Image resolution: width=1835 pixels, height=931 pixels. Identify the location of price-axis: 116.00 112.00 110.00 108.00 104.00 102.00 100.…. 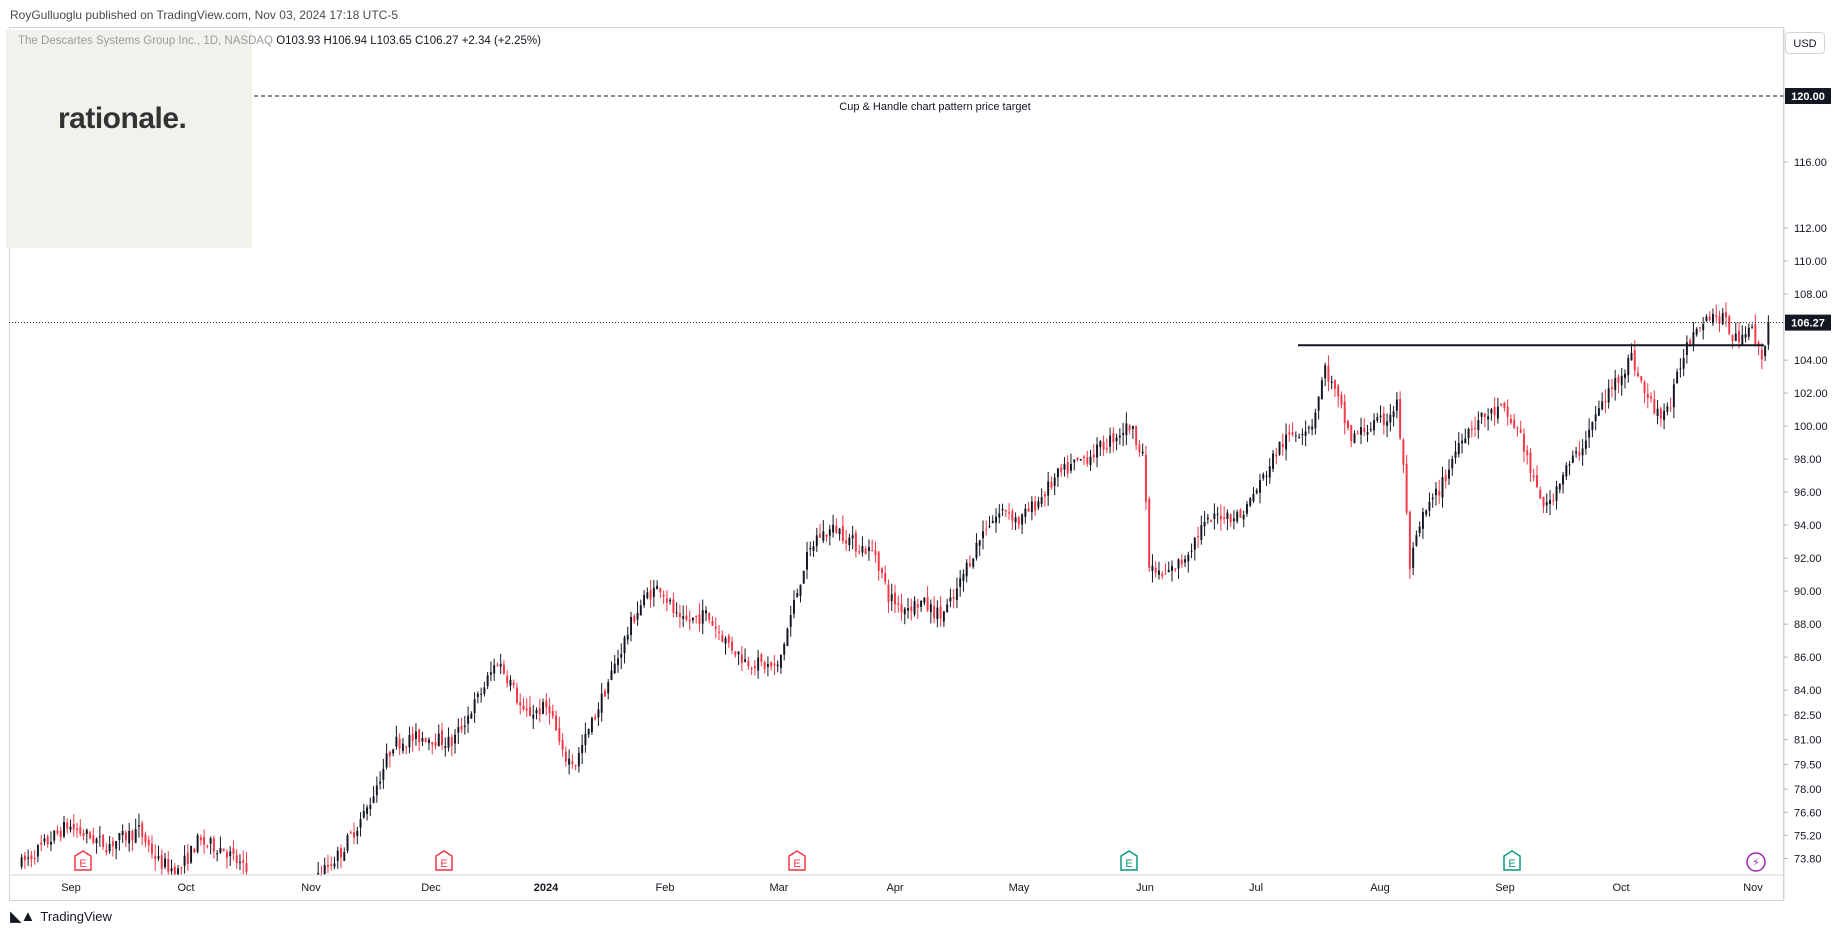
(1807, 464).